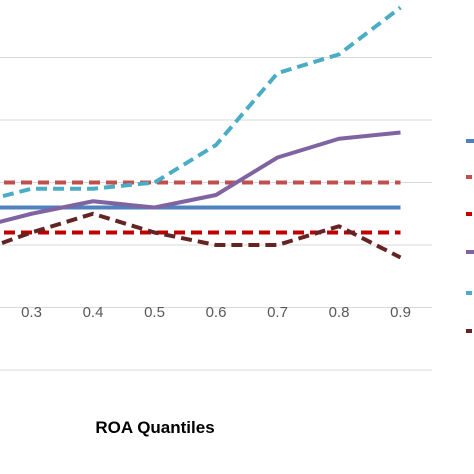 This screenshot has height=474, width=474. I want to click on x-tick-label: 0.5, so click(154, 312).